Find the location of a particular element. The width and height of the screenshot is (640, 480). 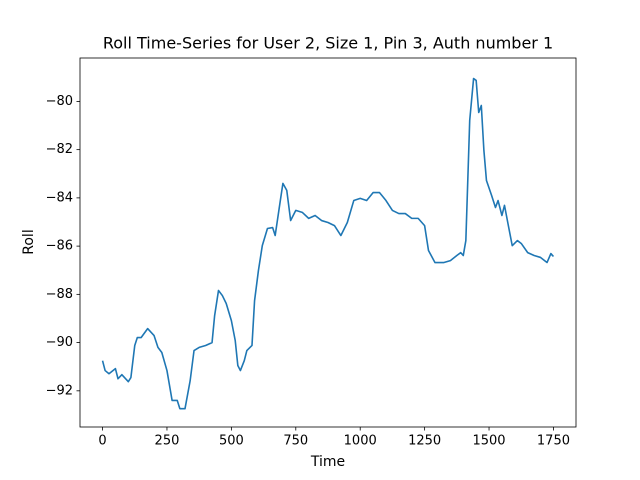

y-tick-label: −86 is located at coordinates (59, 246).